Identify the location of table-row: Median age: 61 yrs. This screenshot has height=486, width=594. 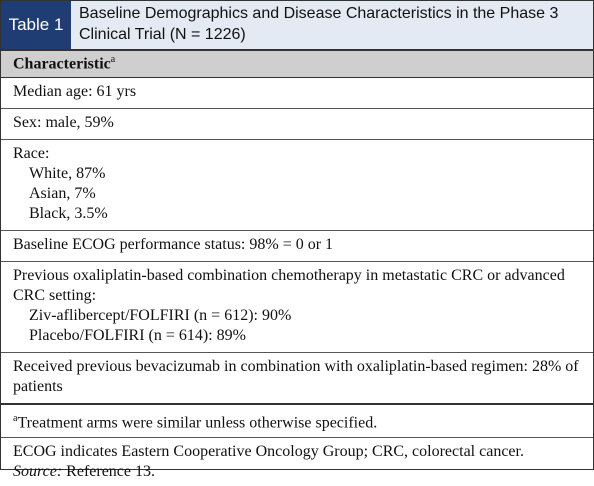
(297, 93).